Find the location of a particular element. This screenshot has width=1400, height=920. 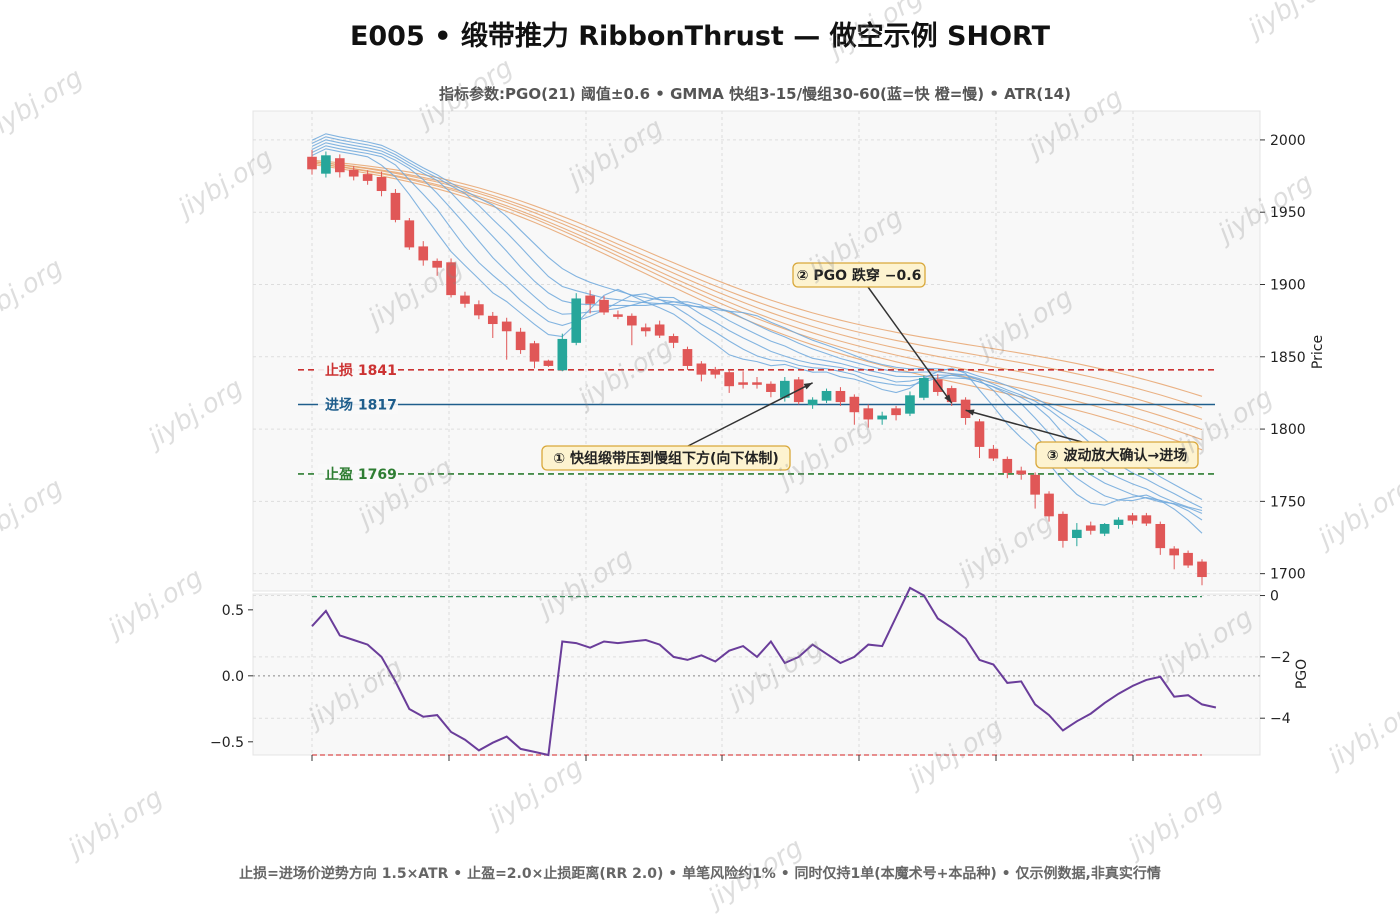

annotation-label: ② PGO 跌穿 −0.6 is located at coordinates (859, 275).